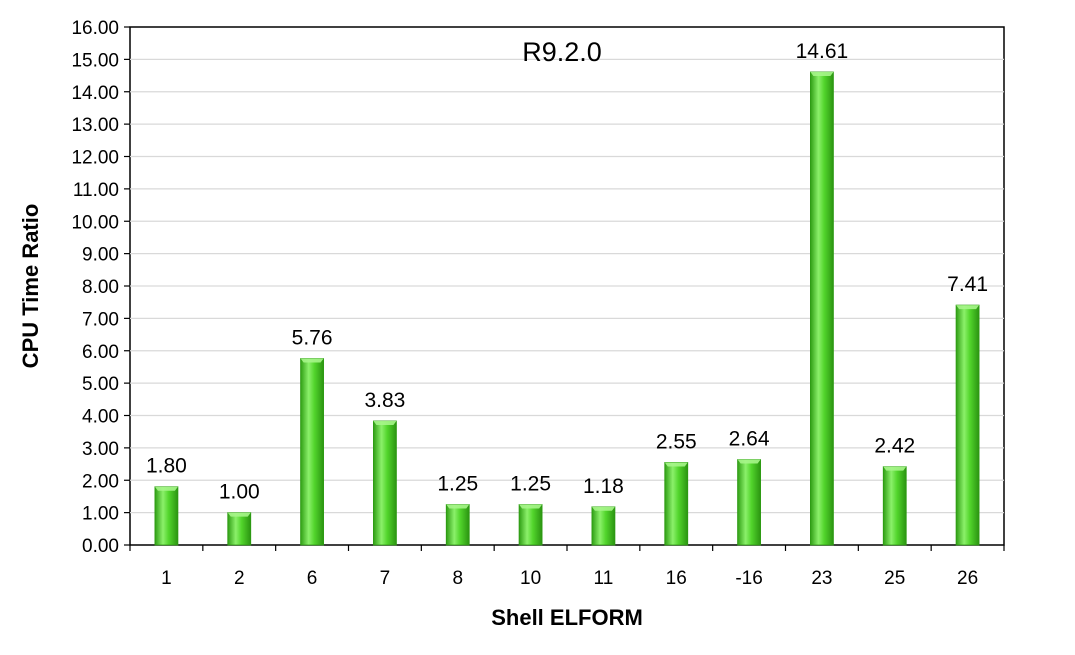 The image size is (1075, 655). What do you see at coordinates (166, 578) in the screenshot?
I see `x-tick-label: 1` at bounding box center [166, 578].